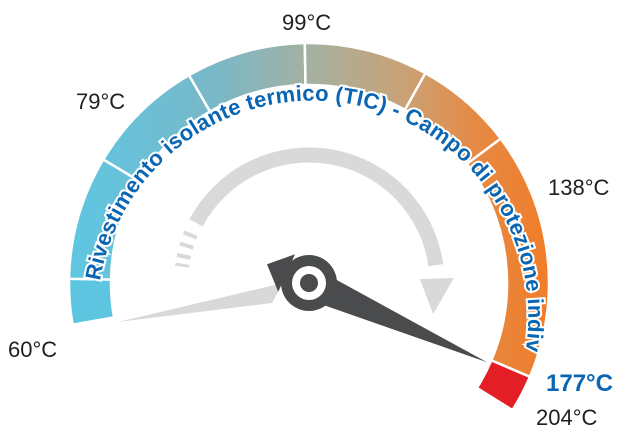  What do you see at coordinates (579, 187) in the screenshot?
I see `label-138: 138°C` at bounding box center [579, 187].